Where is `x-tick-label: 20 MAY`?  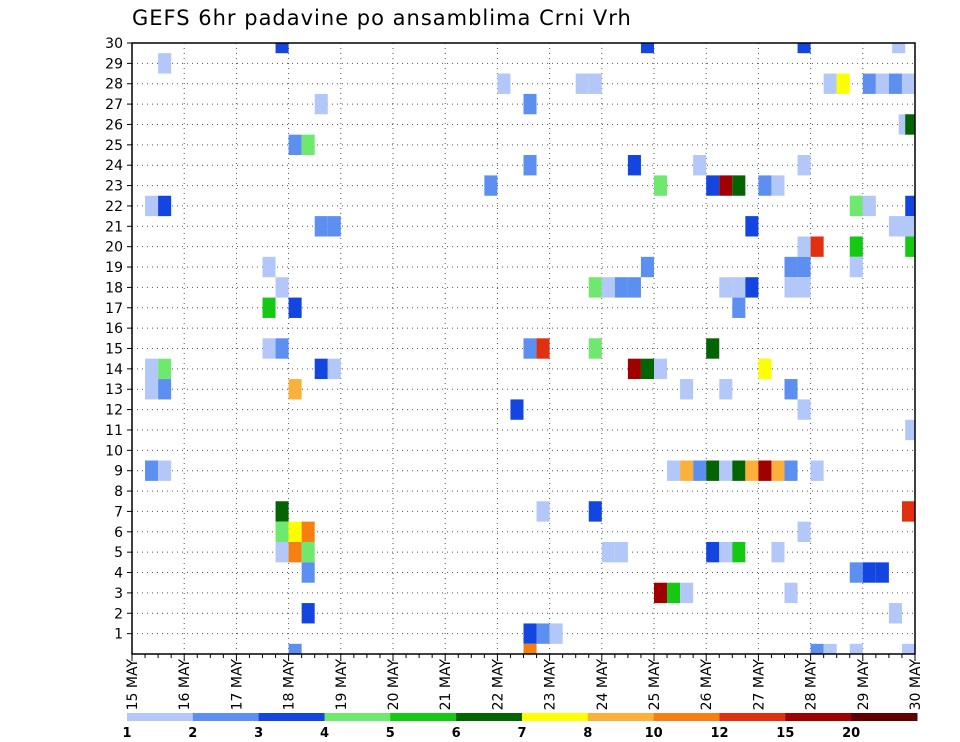
x-tick-label: 20 MAY is located at coordinates (394, 685).